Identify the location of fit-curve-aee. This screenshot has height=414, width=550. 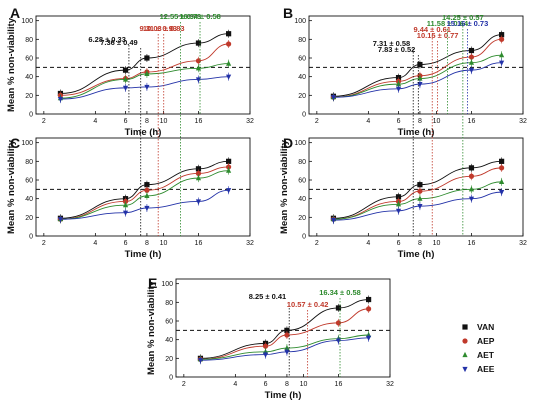
(144, 88).